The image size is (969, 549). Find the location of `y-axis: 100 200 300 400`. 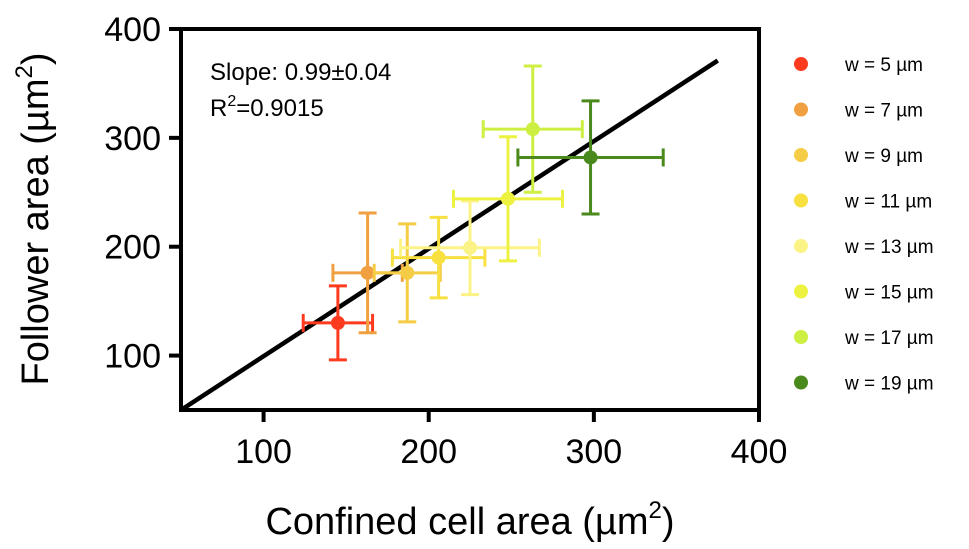

y-axis: 100 200 300 400 is located at coordinates (142, 193).